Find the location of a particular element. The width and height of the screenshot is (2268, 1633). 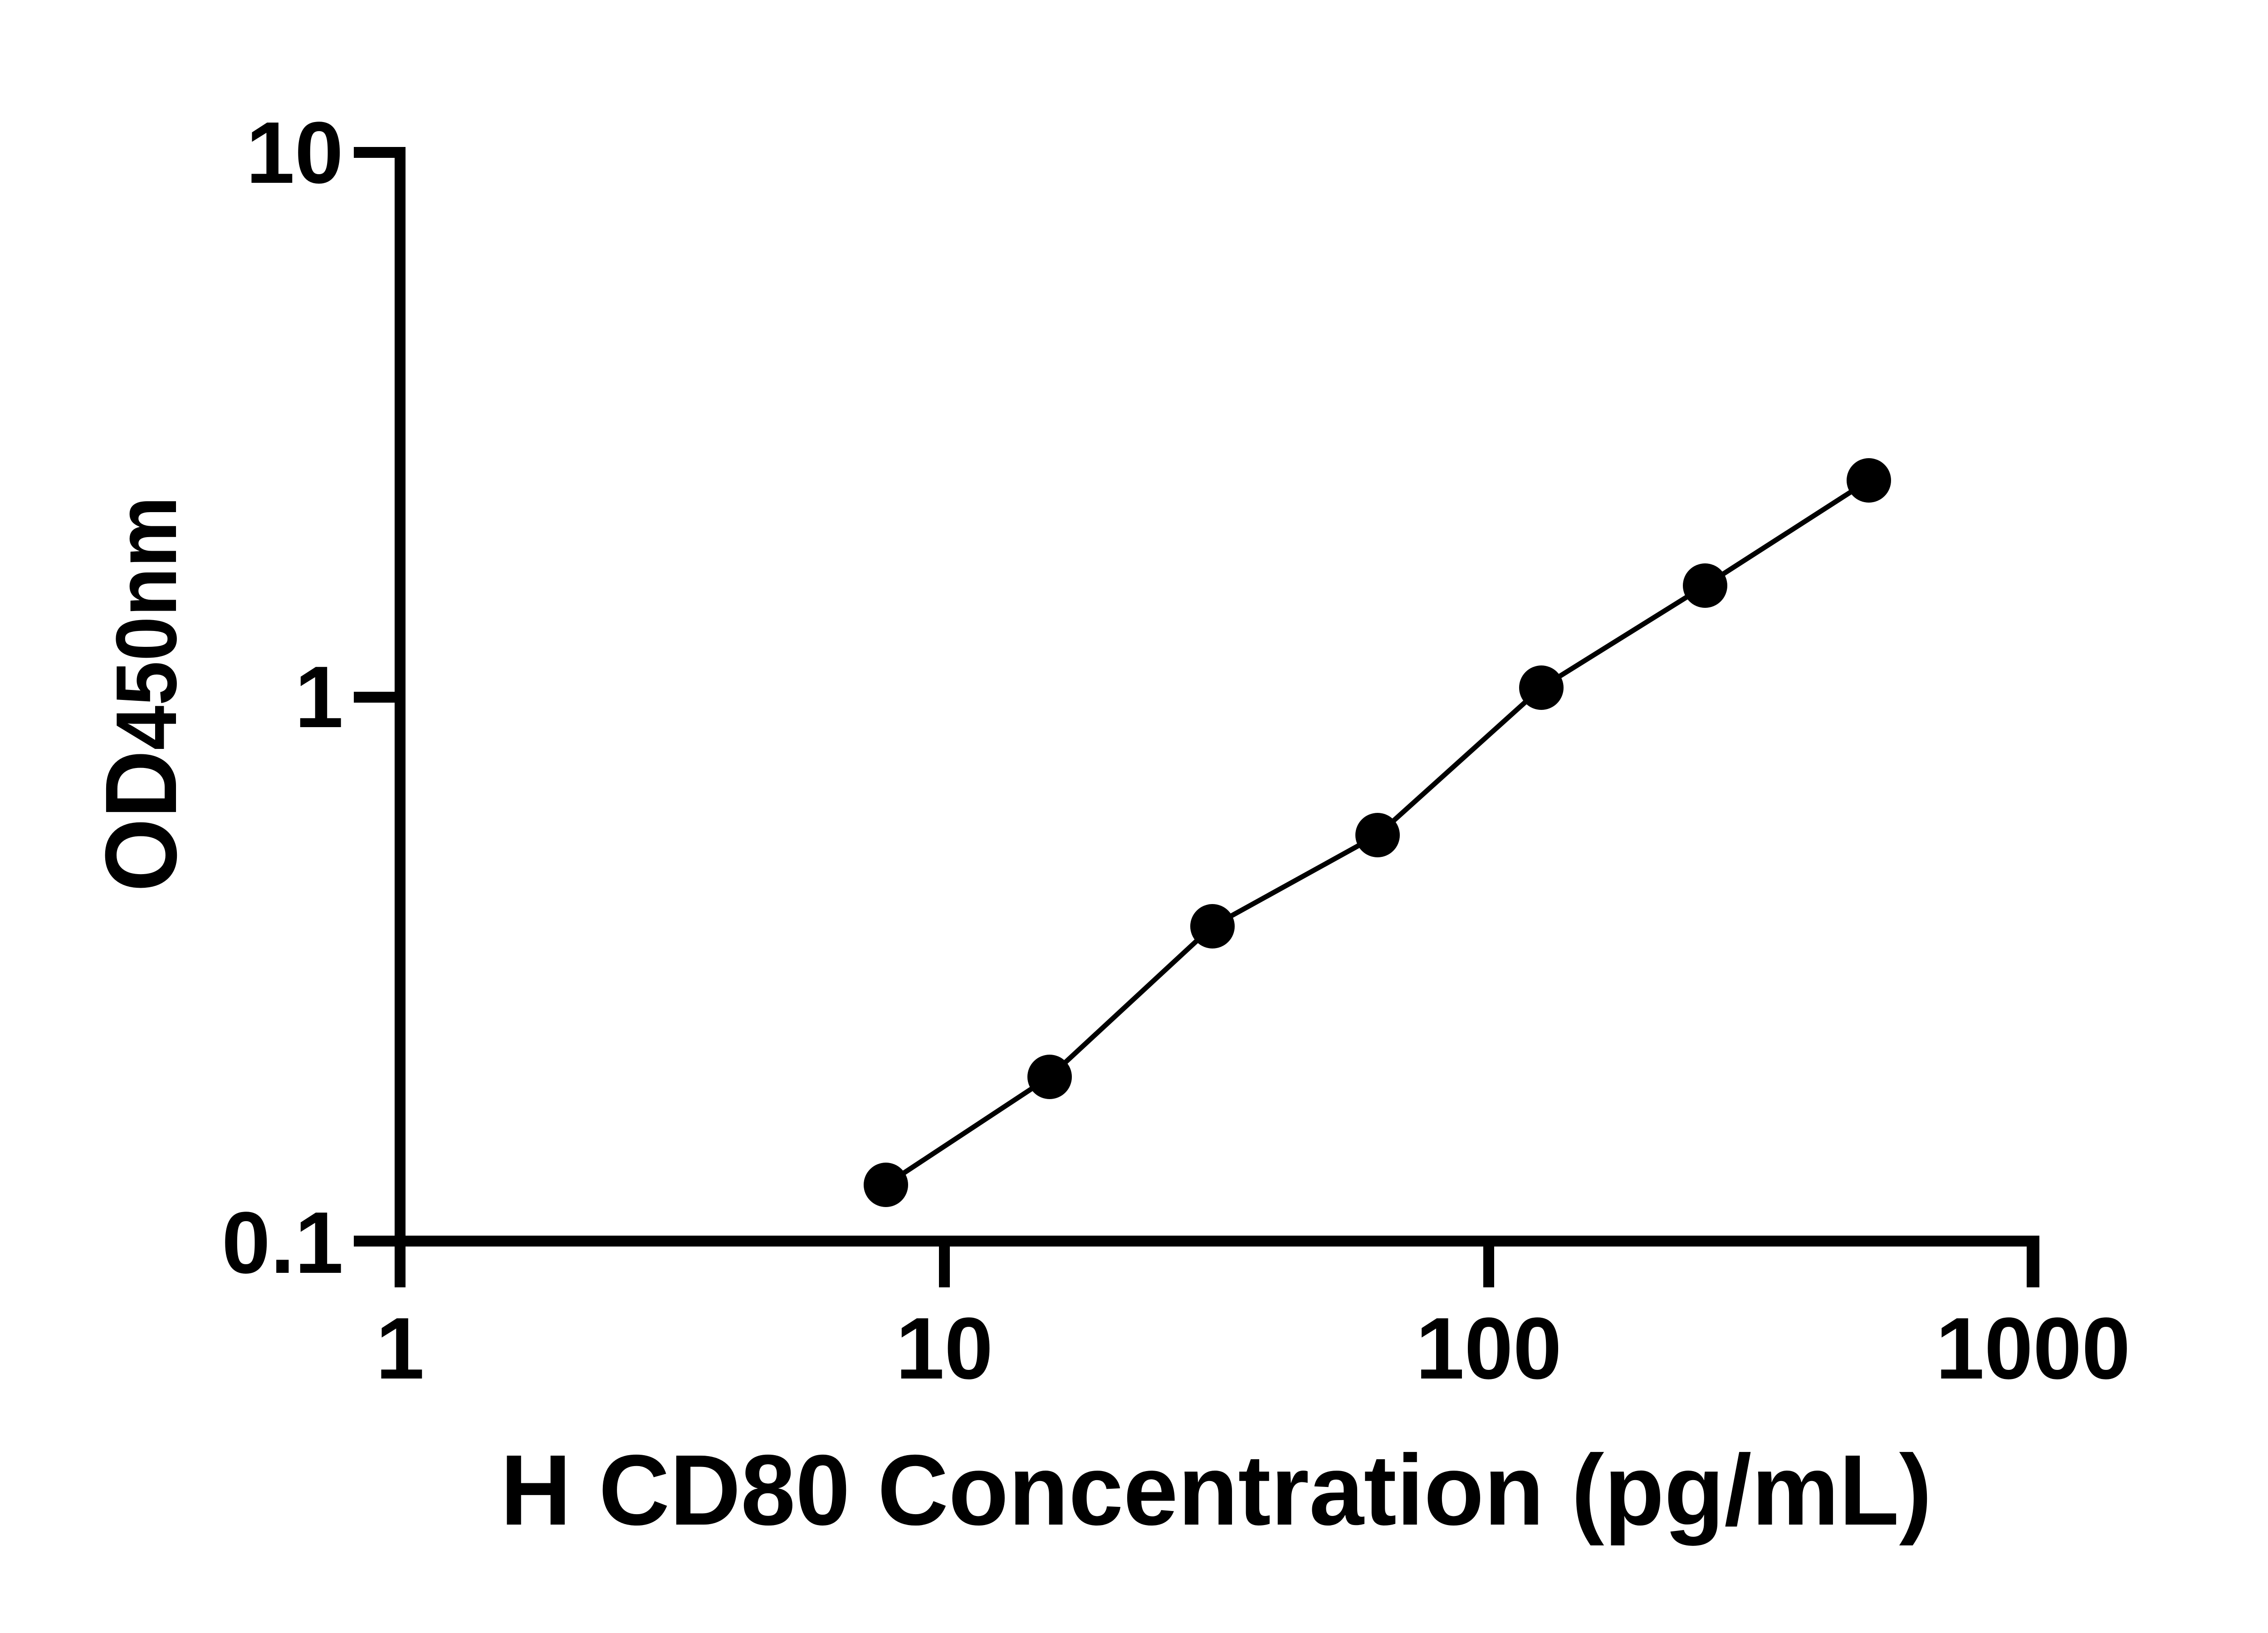

svg-text: 1000 is located at coordinates (2033, 1348).